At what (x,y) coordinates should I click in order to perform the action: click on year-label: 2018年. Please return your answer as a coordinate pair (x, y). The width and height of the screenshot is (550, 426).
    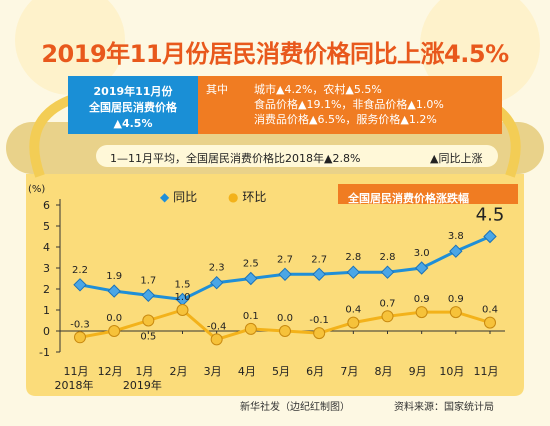
    Looking at the image, I should click on (74, 385).